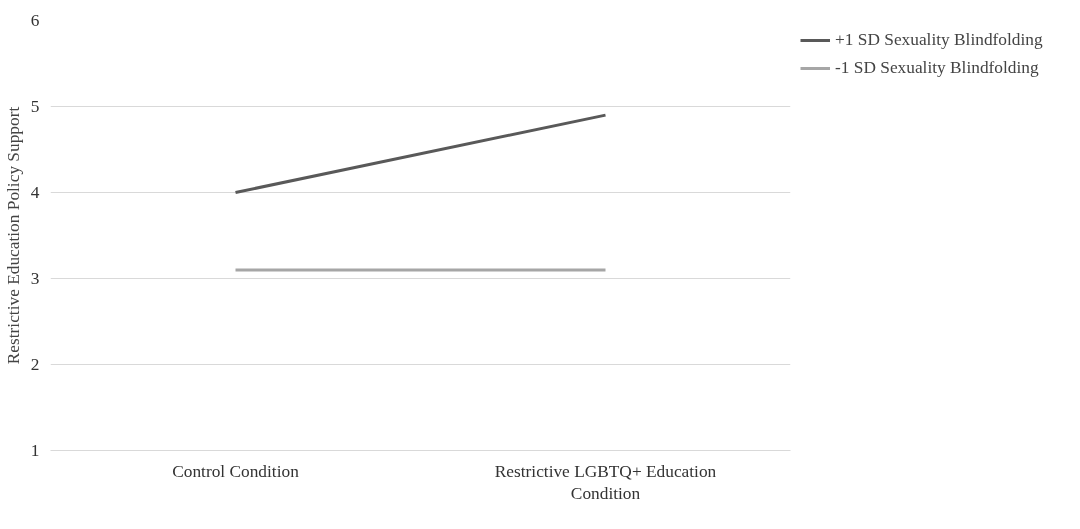 The width and height of the screenshot is (1080, 529). I want to click on y-tick-label: 6, so click(35, 20).